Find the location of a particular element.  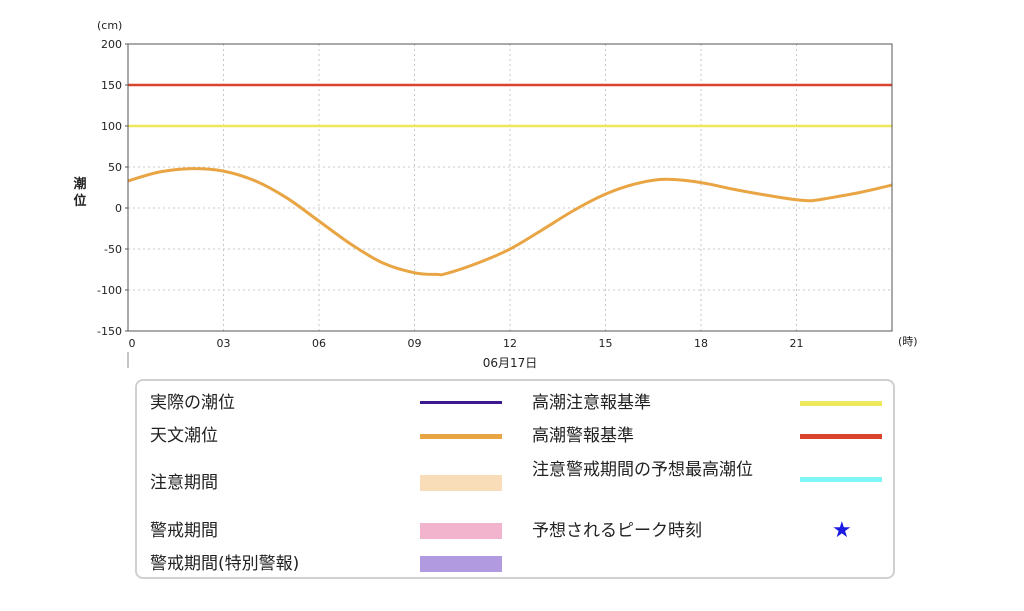

threshold-lines is located at coordinates (510, 105).